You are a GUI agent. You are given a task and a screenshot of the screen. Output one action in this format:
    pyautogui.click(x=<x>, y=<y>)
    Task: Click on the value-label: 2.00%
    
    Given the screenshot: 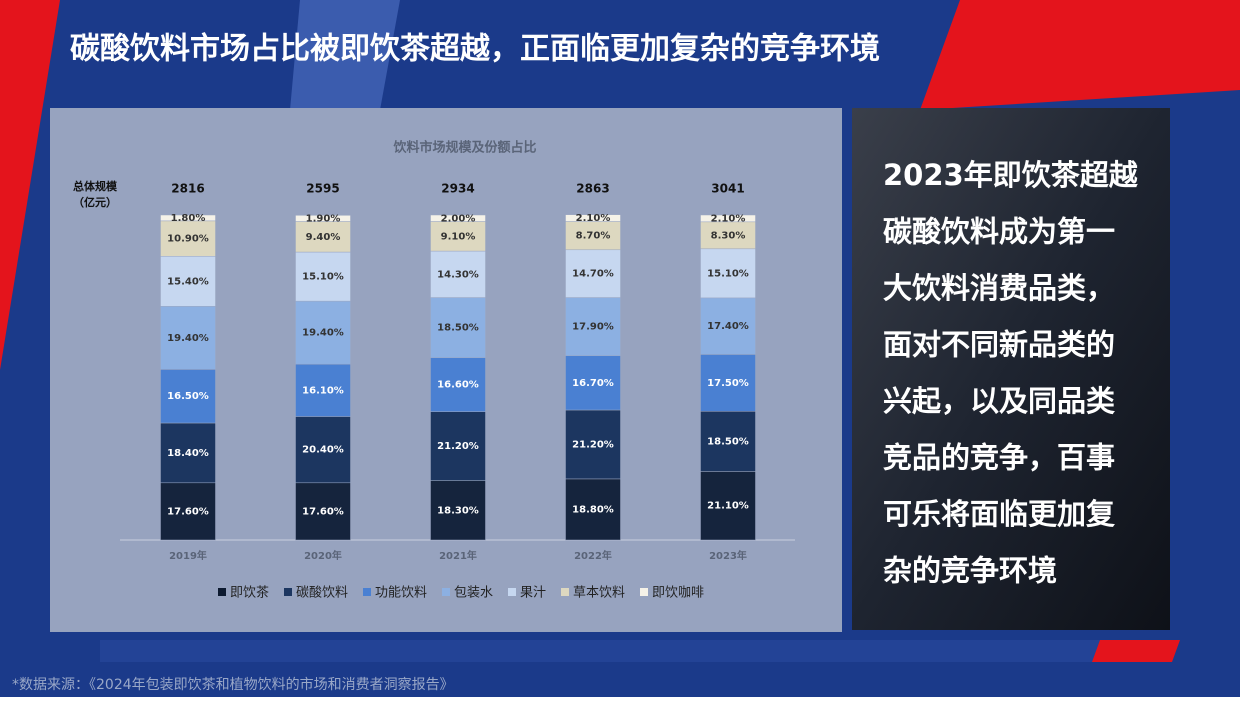 What is the action you would take?
    pyautogui.click(x=458, y=218)
    